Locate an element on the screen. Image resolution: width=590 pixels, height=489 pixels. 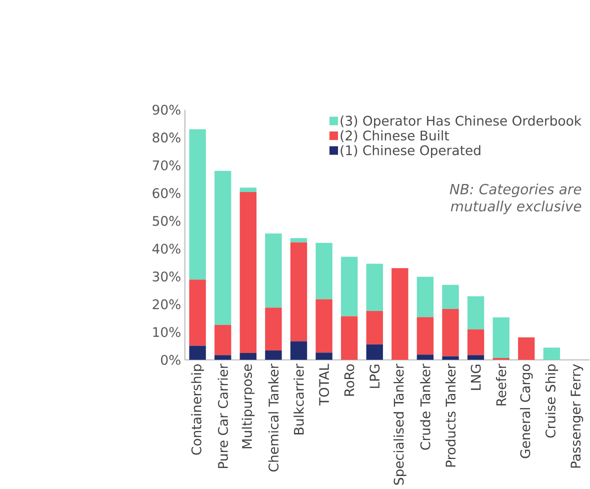
x-tick-label: Reefer is located at coordinates (501, 385).